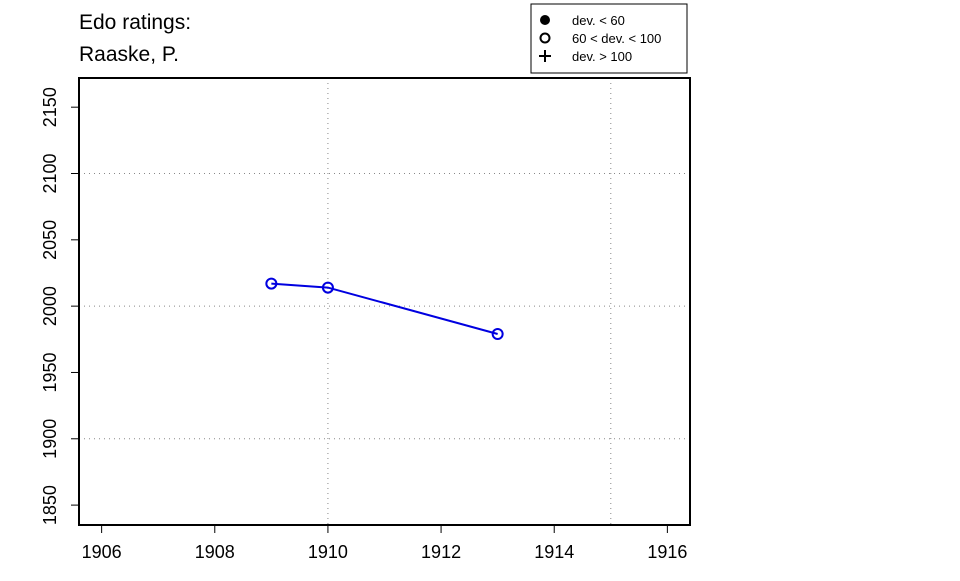  I want to click on legend-label: dev. > 100, so click(602, 56).